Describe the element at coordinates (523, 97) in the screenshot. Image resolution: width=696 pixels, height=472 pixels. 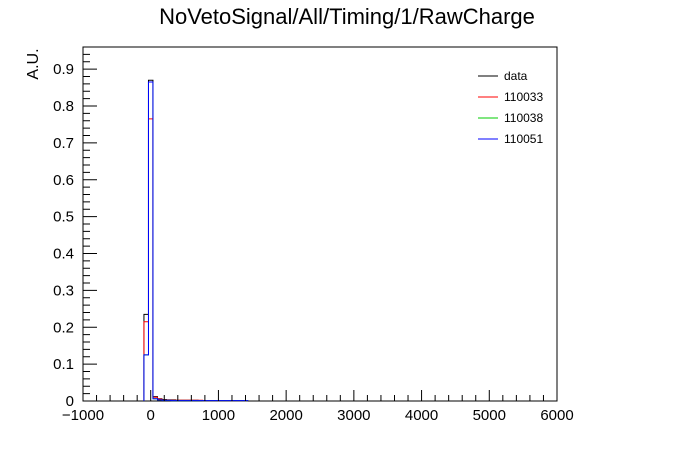
I see `legend-entry: 110033` at that location.